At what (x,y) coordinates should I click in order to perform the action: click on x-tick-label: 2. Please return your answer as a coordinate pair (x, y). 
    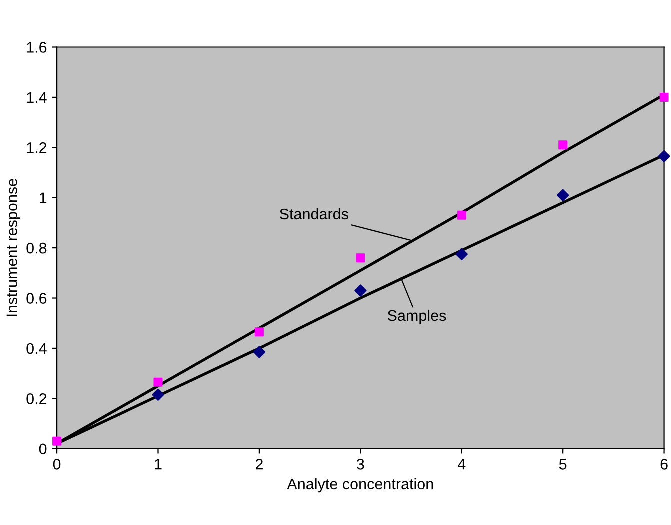
    Looking at the image, I should click on (259, 464).